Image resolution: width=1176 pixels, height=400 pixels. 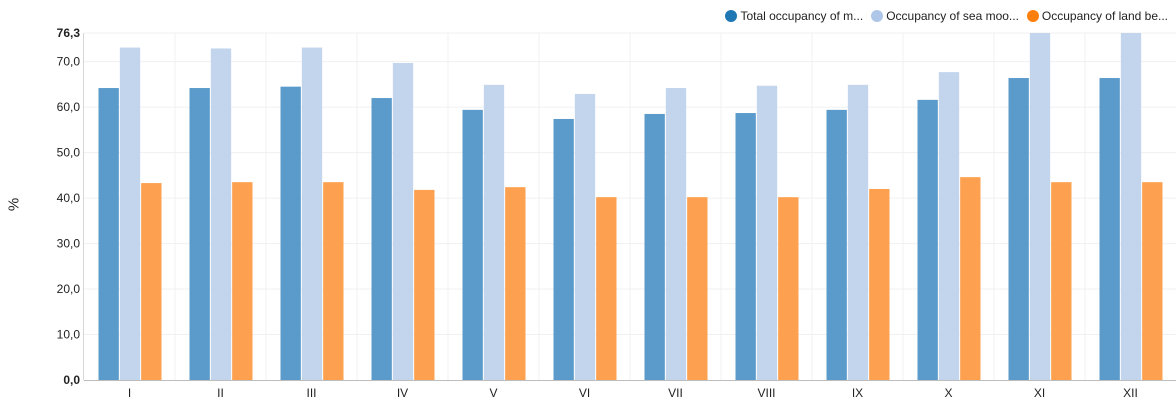 I want to click on y-tick-label: 10,0, so click(x=69, y=335).